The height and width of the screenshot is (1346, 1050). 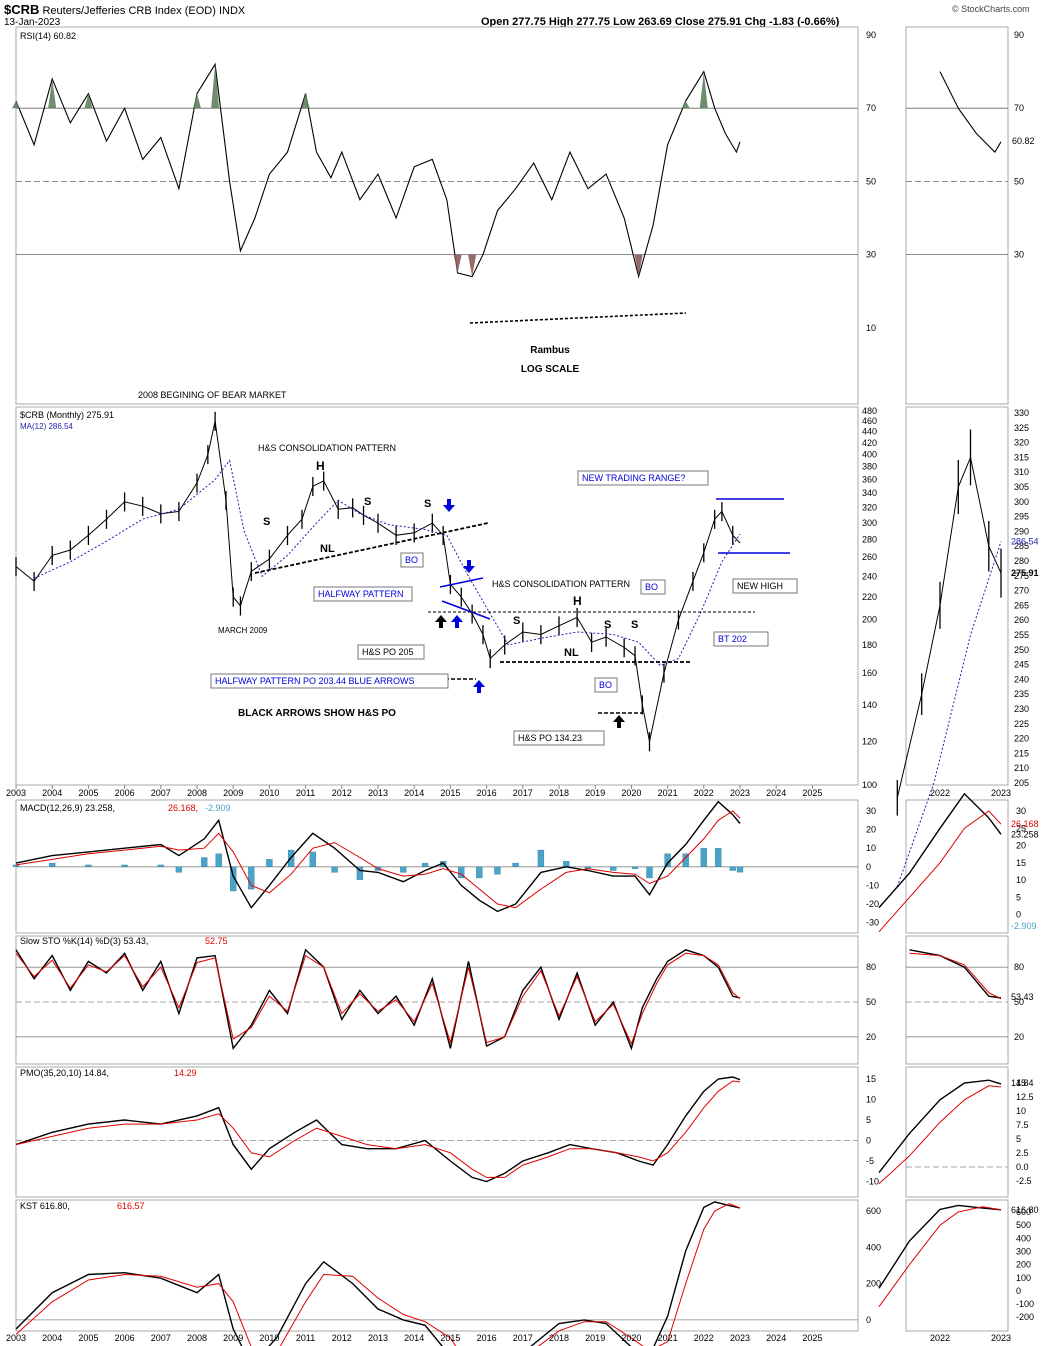 What do you see at coordinates (732, 639) in the screenshot?
I see `ann-bt202: BT 202` at bounding box center [732, 639].